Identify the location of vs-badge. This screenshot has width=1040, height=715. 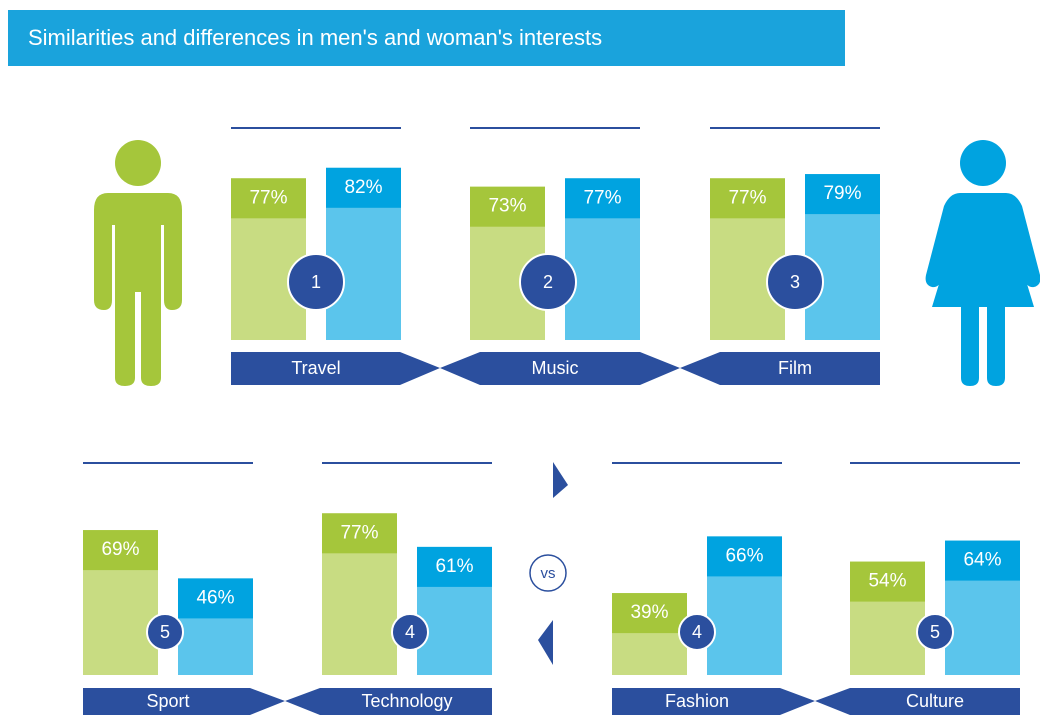
(548, 573).